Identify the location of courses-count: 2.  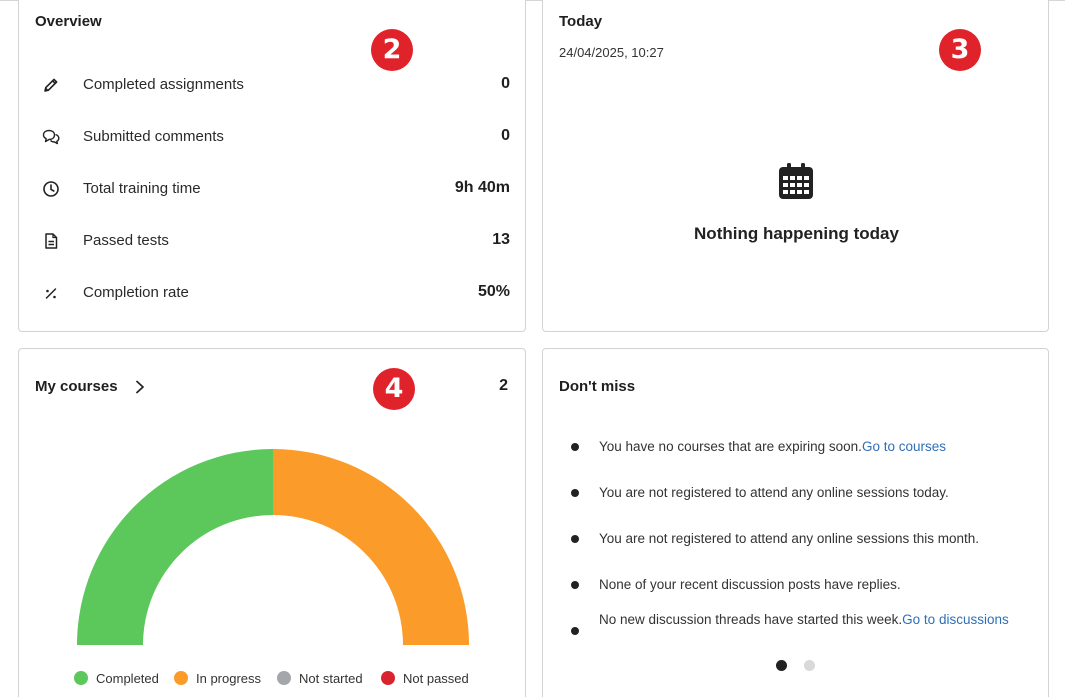
(503, 385).